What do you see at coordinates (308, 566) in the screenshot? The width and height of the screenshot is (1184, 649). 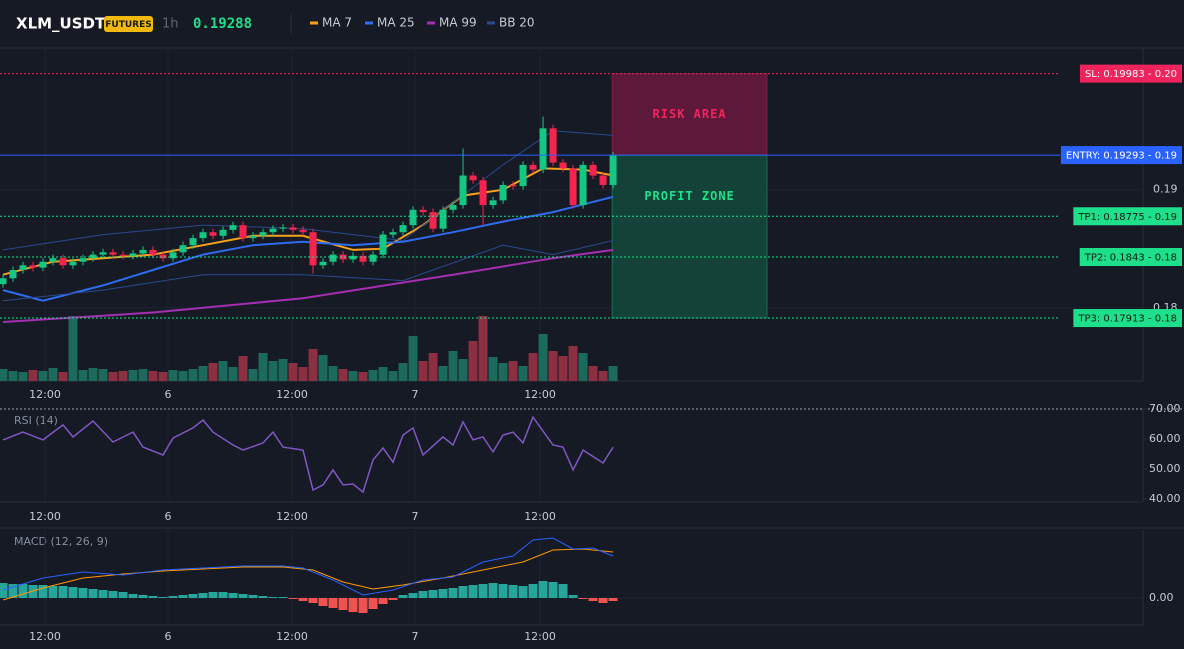 I see `macd-line` at bounding box center [308, 566].